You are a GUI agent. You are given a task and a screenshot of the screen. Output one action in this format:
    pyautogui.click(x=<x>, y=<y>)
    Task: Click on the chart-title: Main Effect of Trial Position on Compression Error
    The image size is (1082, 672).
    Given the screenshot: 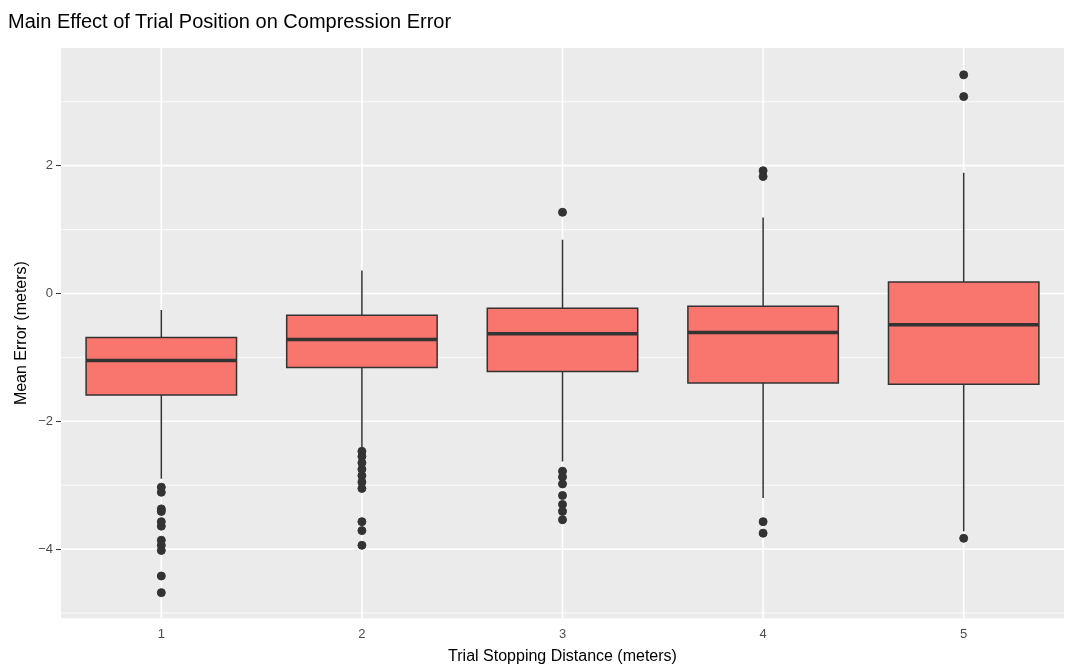 What is the action you would take?
    pyautogui.click(x=230, y=20)
    